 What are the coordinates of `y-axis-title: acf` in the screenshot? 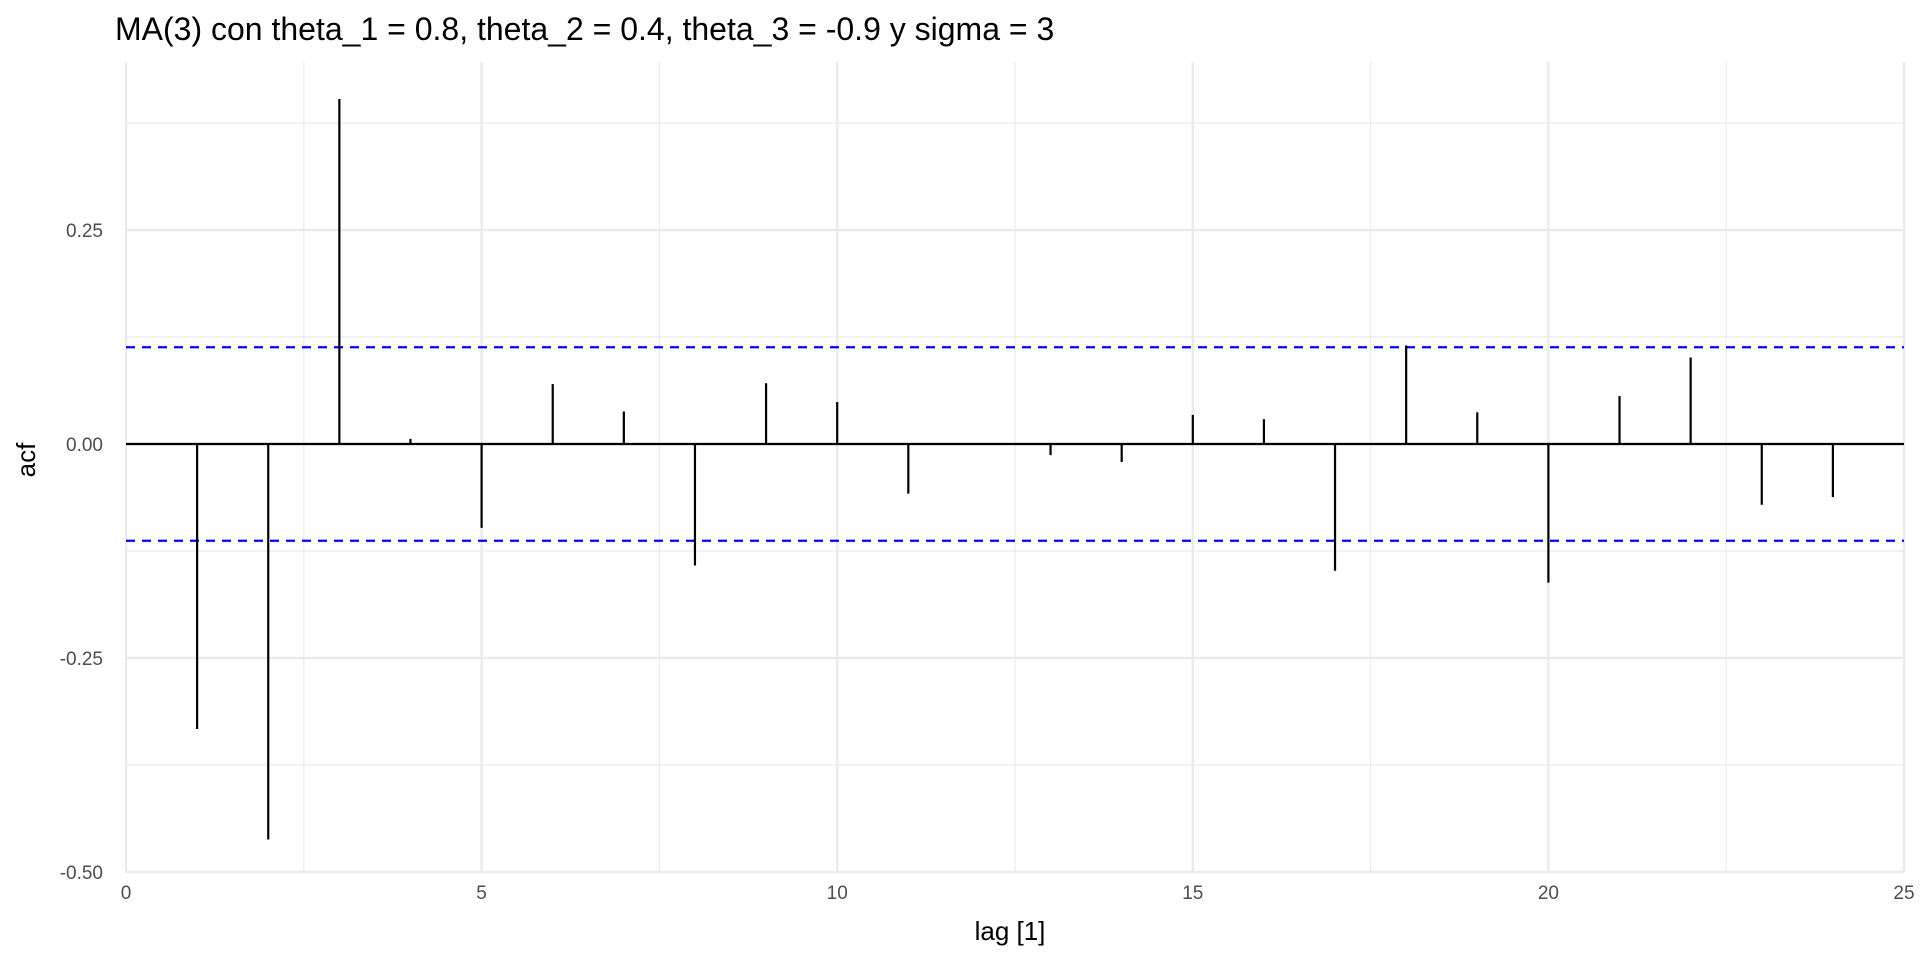 It's located at (26, 459).